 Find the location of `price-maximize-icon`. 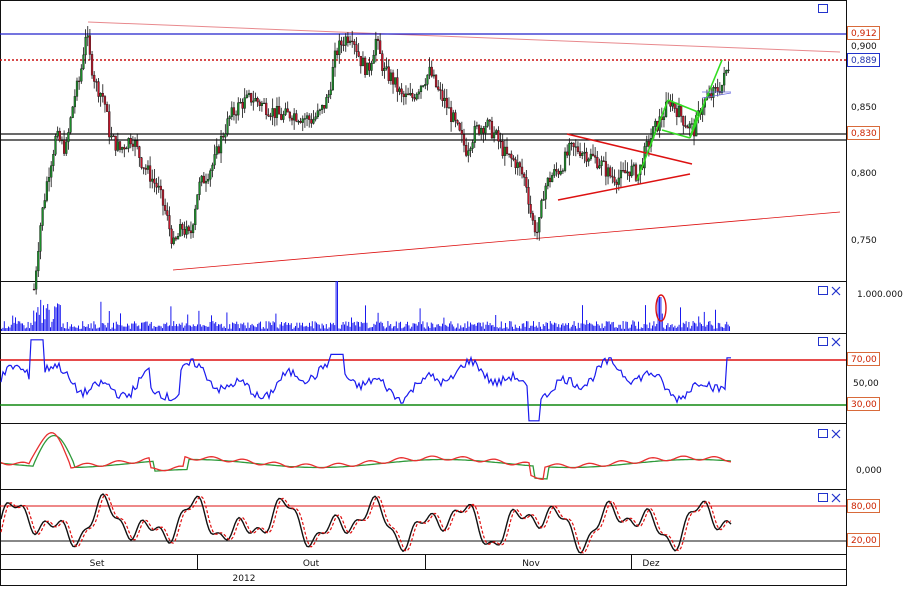

price-maximize-icon is located at coordinates (823, 8).